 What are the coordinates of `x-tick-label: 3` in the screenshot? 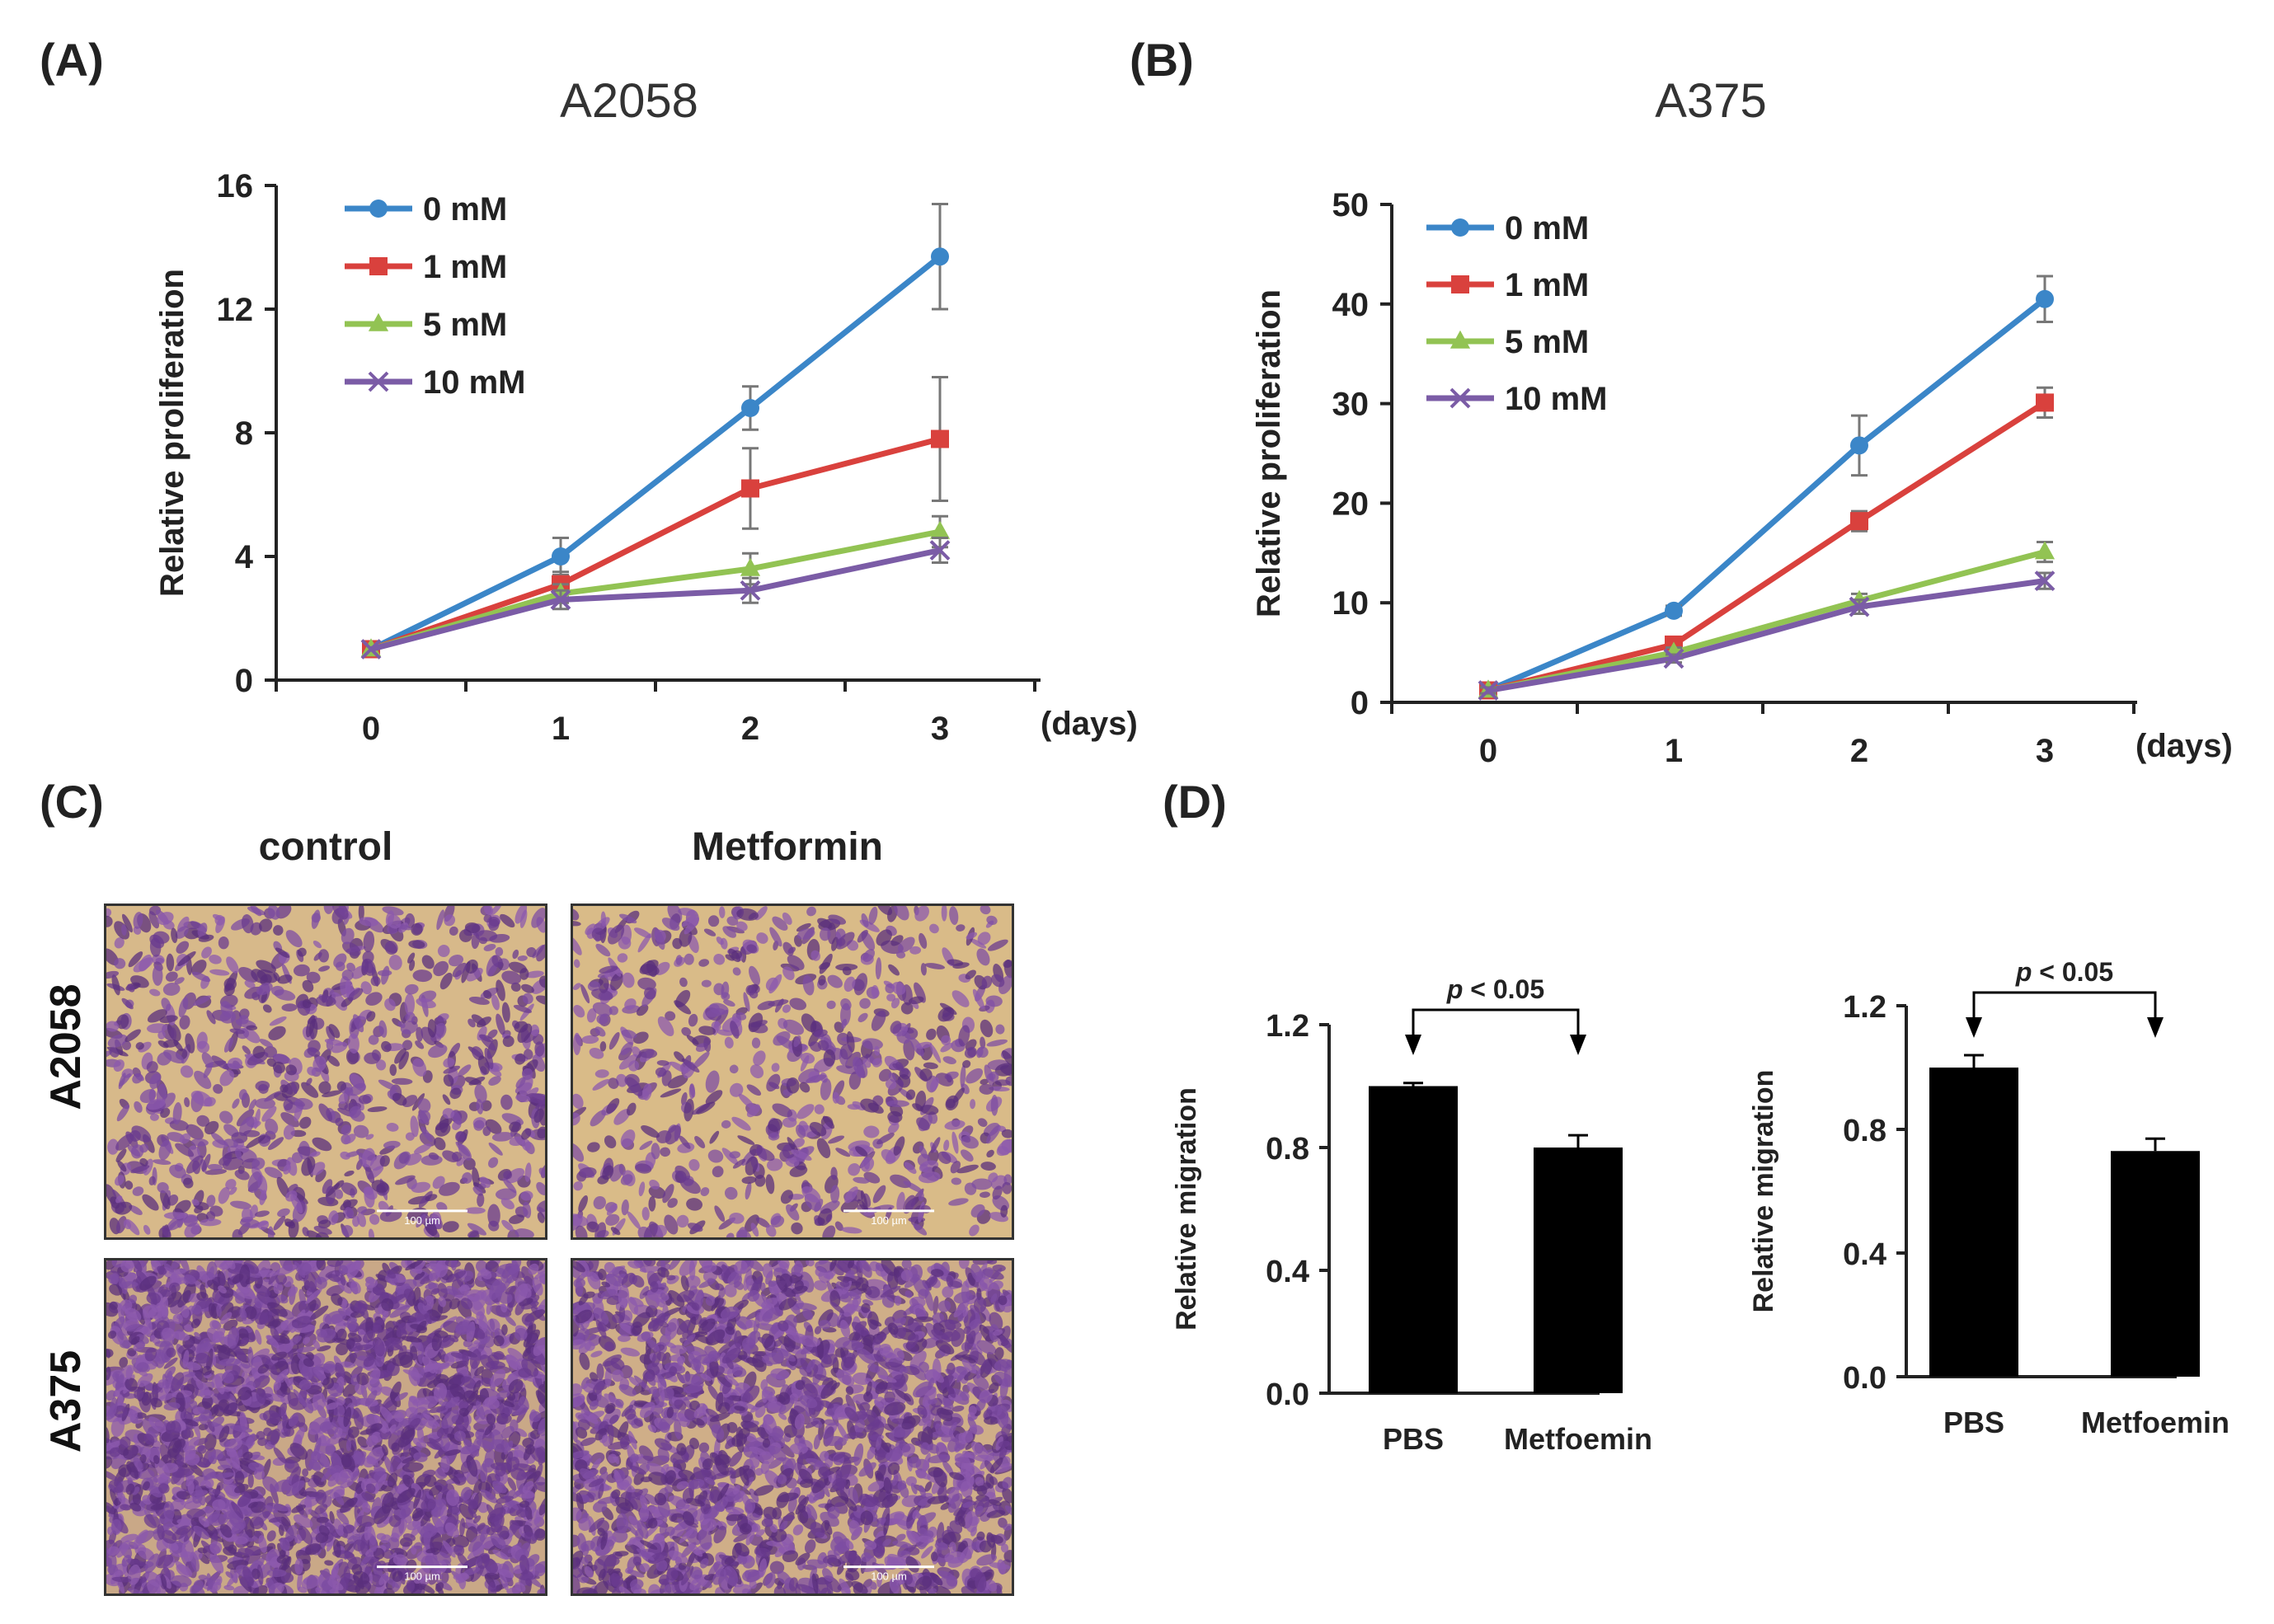 It's located at (940, 729).